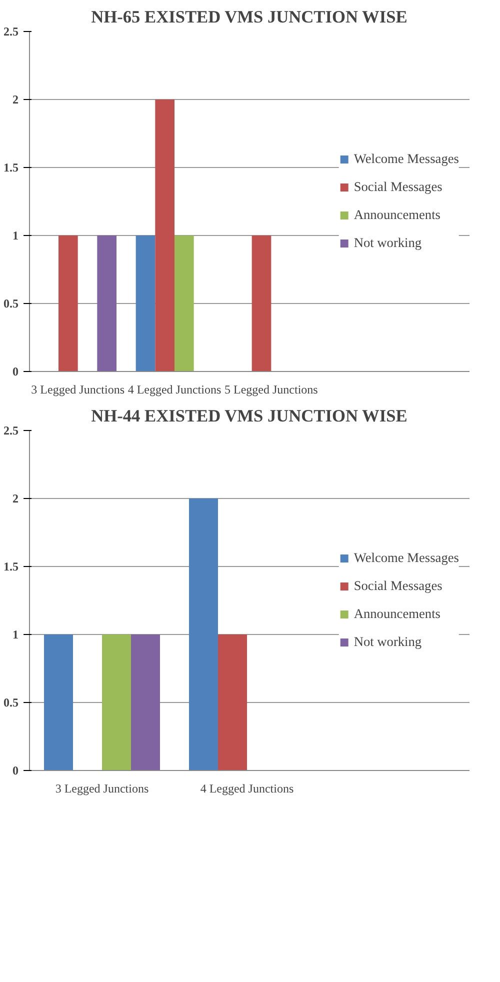 This screenshot has width=500, height=982. I want to click on x-tick-label: 5 Legged Junctions, so click(271, 389).